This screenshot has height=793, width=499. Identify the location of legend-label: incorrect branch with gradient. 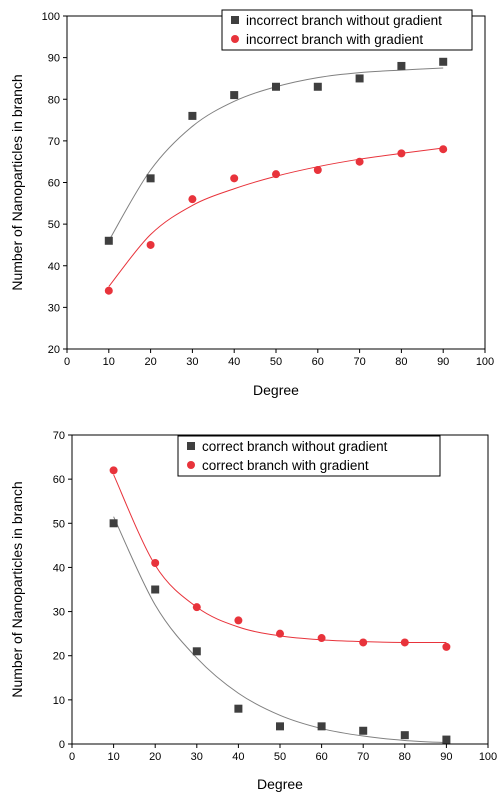
(334, 39).